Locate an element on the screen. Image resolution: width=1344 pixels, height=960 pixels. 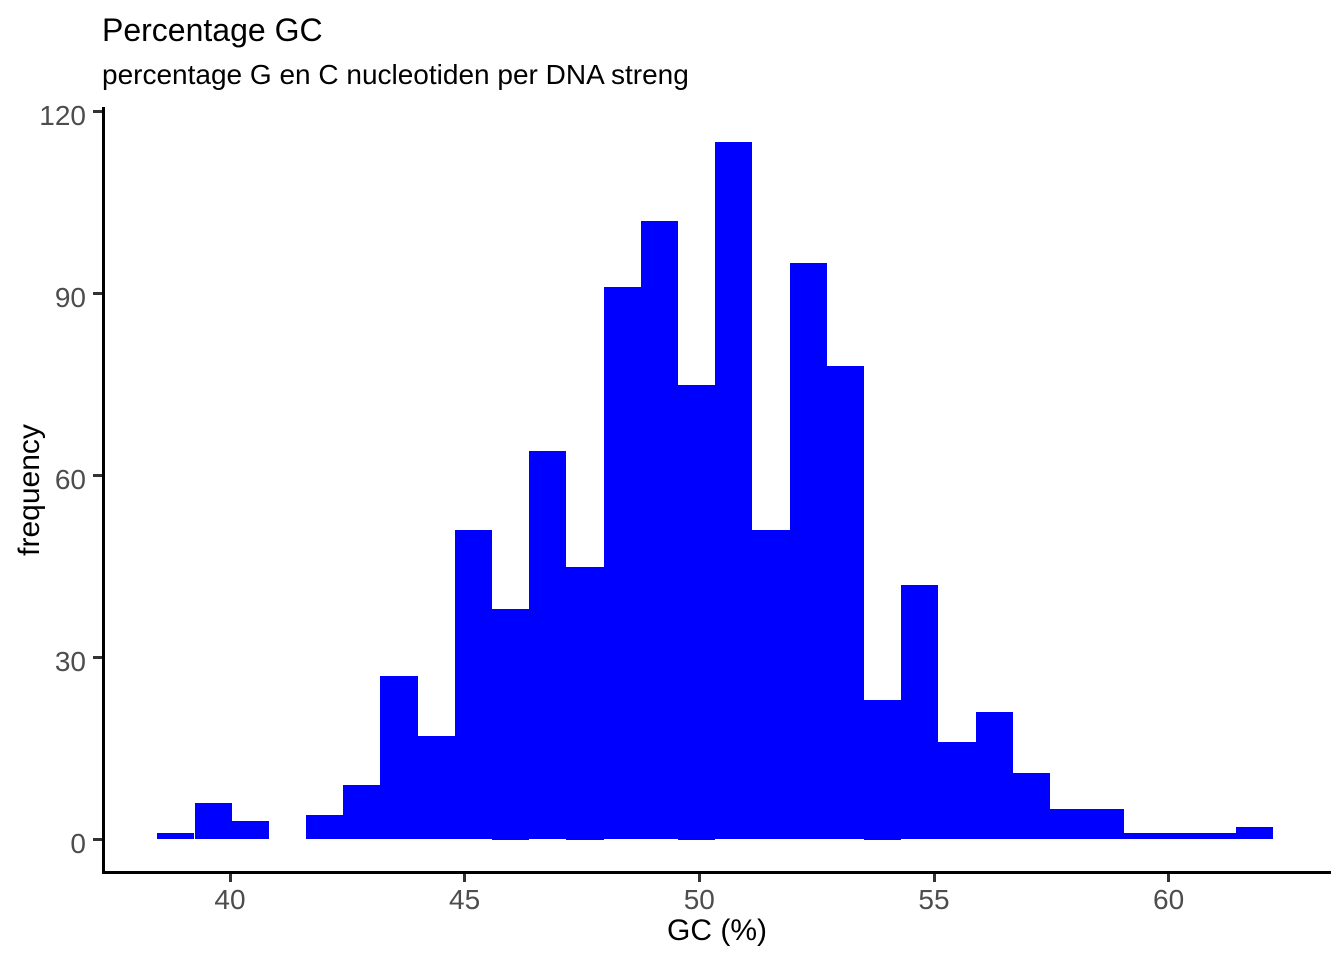
y-tick-label: 60 is located at coordinates (70, 479).